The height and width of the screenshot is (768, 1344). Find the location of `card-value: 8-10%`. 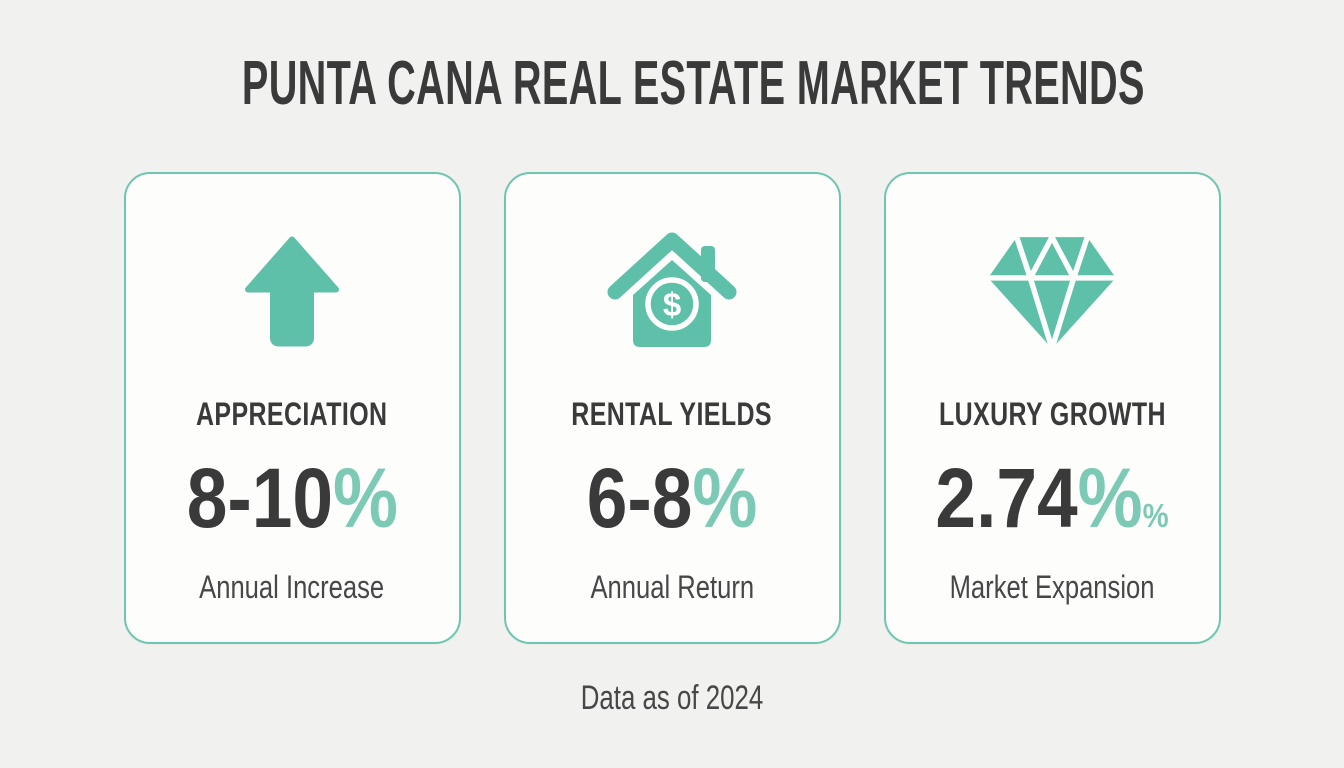

card-value: 8-10% is located at coordinates (291, 507).